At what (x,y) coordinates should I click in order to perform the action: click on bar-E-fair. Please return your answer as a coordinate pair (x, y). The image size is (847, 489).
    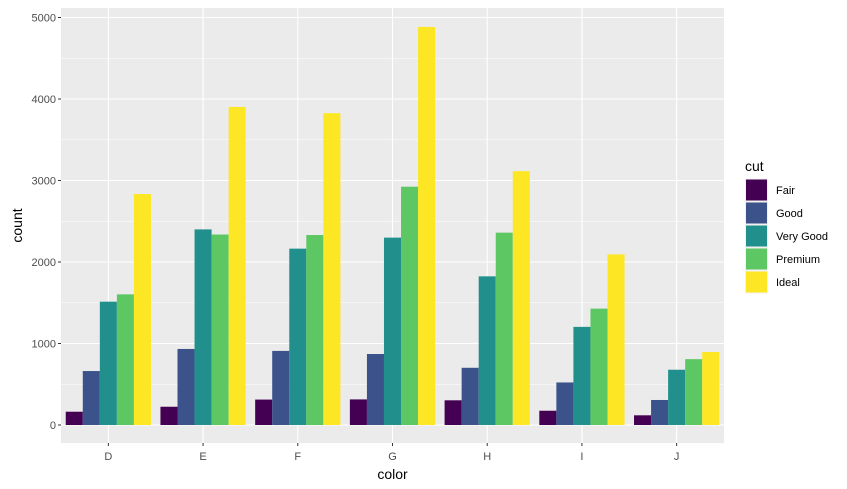
    Looking at the image, I should click on (169, 415).